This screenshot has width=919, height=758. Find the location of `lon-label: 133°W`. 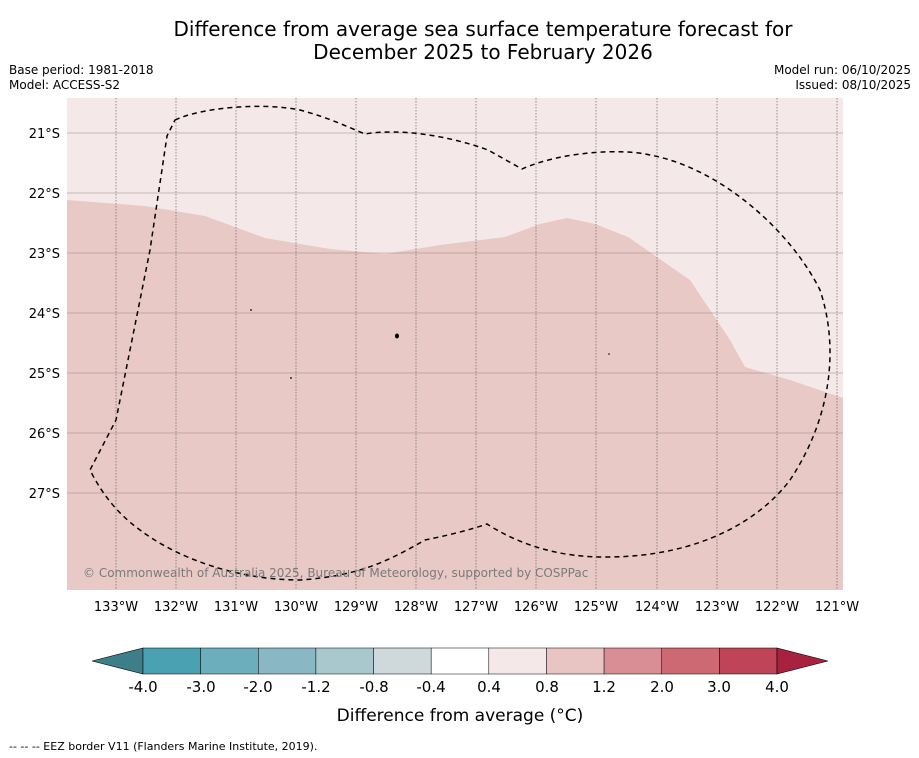

lon-label: 133°W is located at coordinates (116, 607).